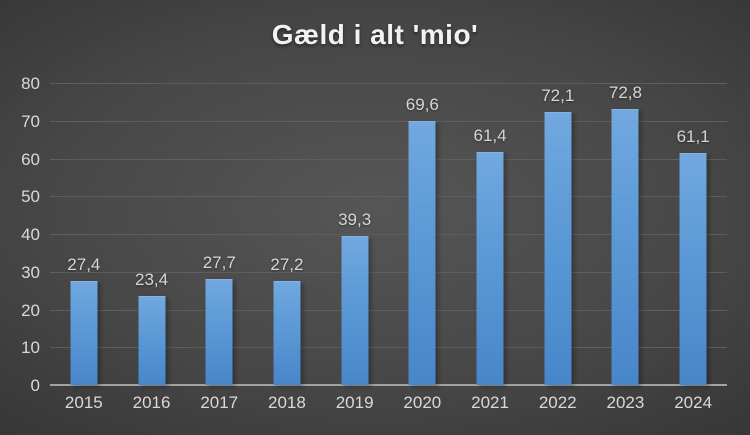 This screenshot has height=435, width=750. Describe the element at coordinates (693, 269) in the screenshot. I see `bar-2024` at that location.